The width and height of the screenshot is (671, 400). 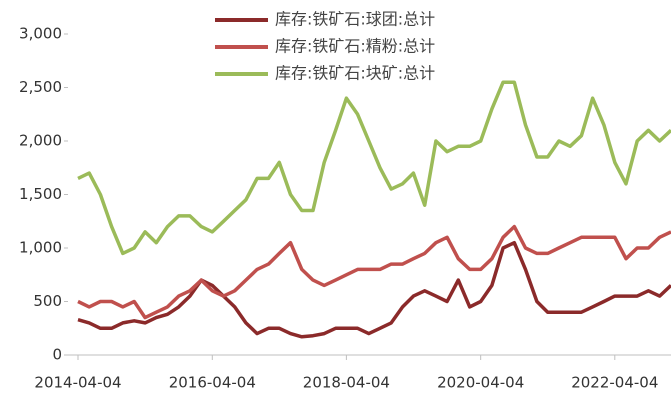 What do you see at coordinates (212, 383) in the screenshot?
I see `x-tick-label: 2016-04-04` at bounding box center [212, 383].